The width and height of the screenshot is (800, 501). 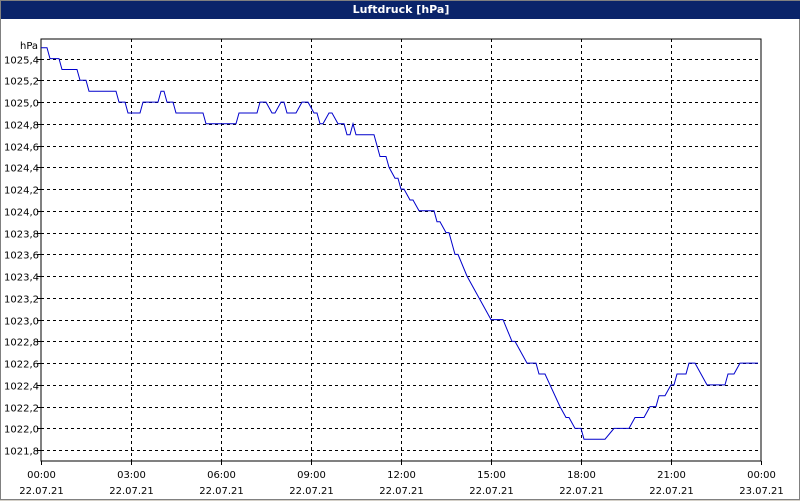 I want to click on x-tick-time-label: 18:00, so click(x=581, y=475).